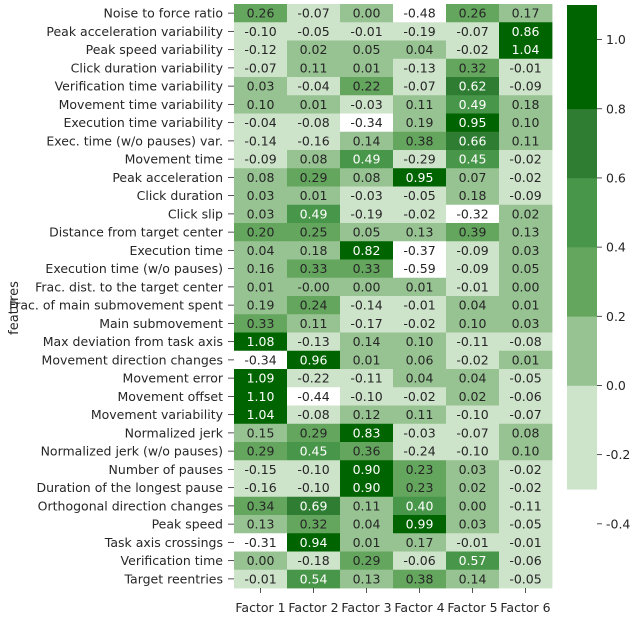 The height and width of the screenshot is (618, 633). Describe the element at coordinates (161, 323) in the screenshot. I see `row-label: Main submovement` at that location.